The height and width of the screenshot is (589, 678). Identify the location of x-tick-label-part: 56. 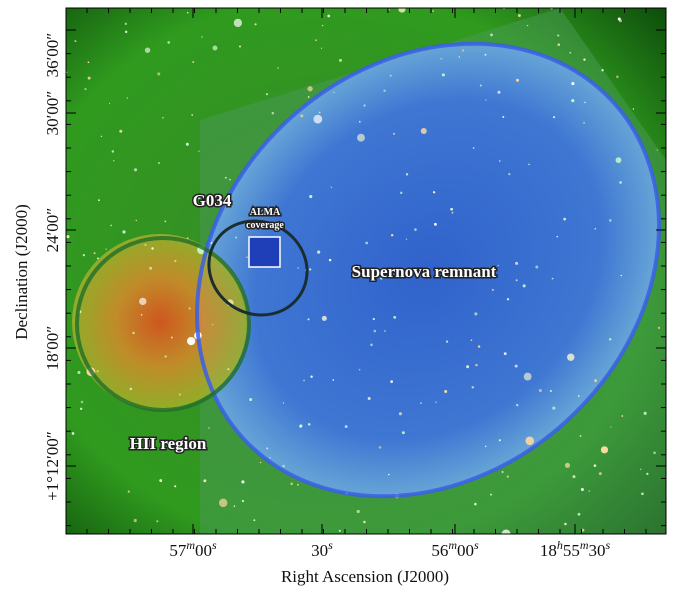
(439, 550).